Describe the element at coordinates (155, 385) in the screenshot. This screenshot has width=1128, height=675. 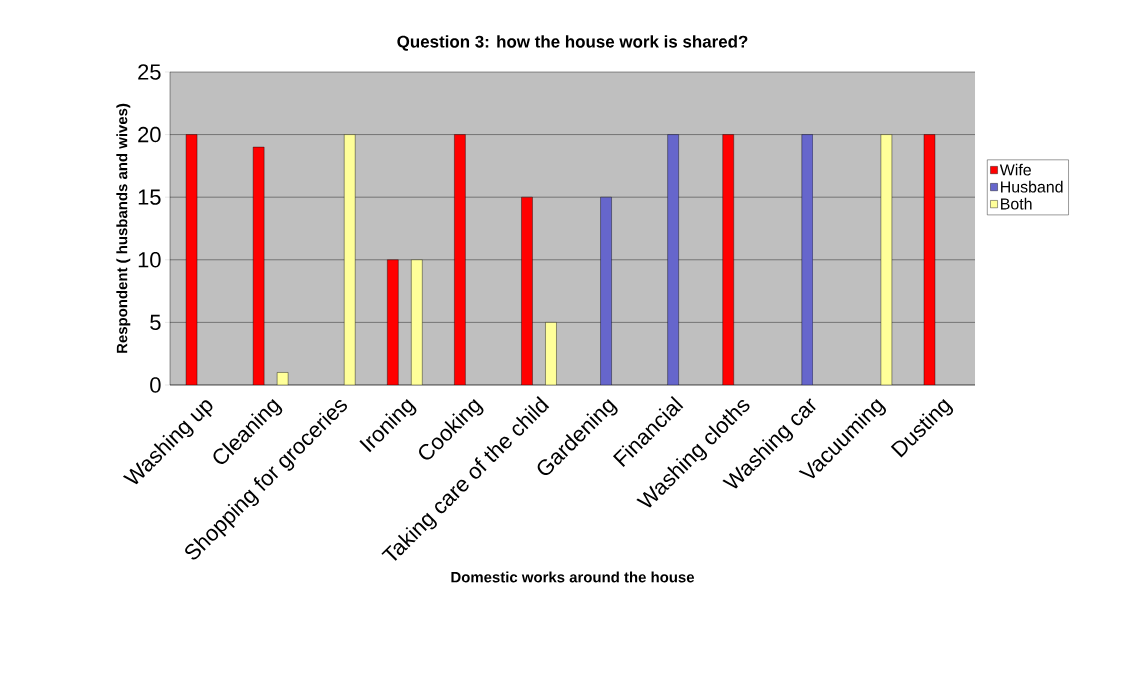
I see `y-tick-label: 0` at that location.